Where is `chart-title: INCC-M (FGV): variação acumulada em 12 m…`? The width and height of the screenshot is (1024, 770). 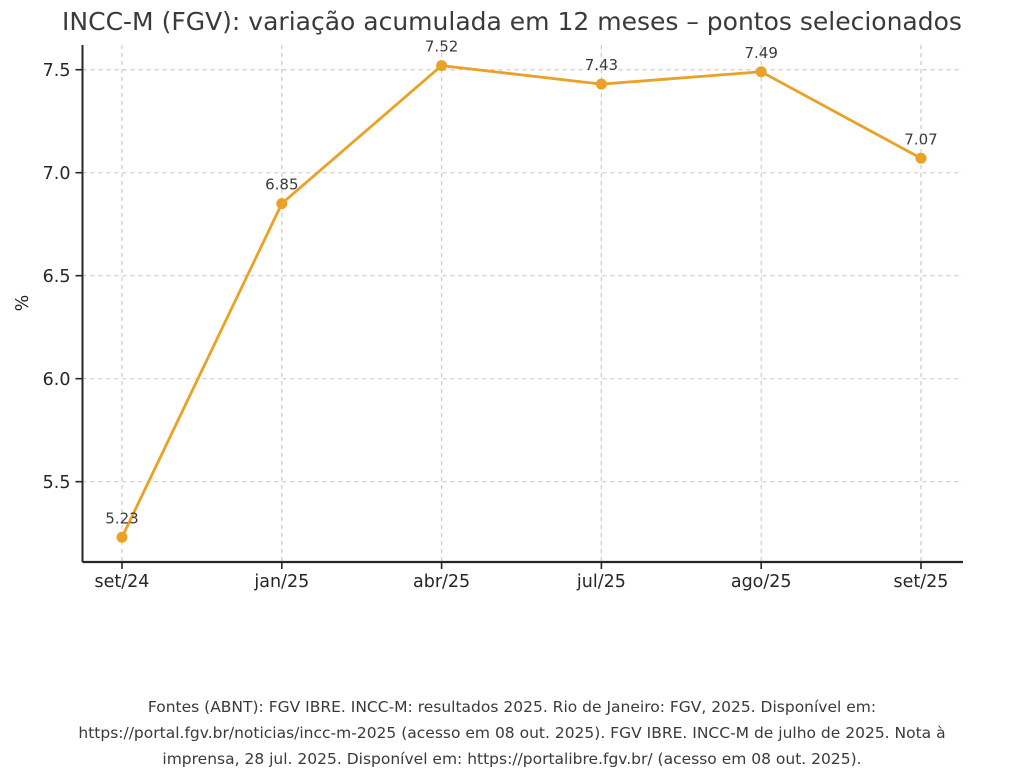 chart-title: INCC-M (FGV): variação acumulada em 12 m… is located at coordinates (512, 21).